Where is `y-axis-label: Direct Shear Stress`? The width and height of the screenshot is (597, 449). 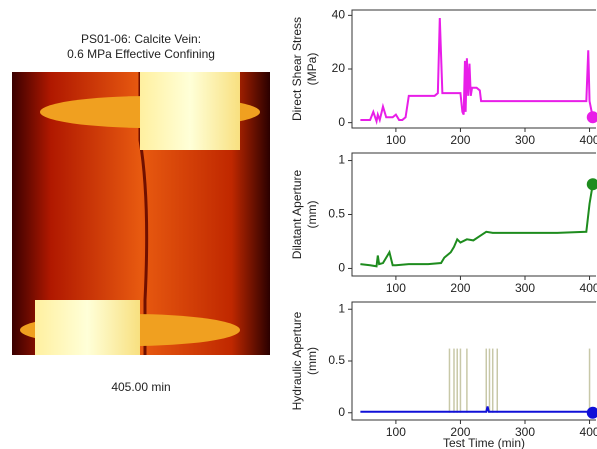
y-axis-label: Direct Shear Stress is located at coordinates (297, 69).